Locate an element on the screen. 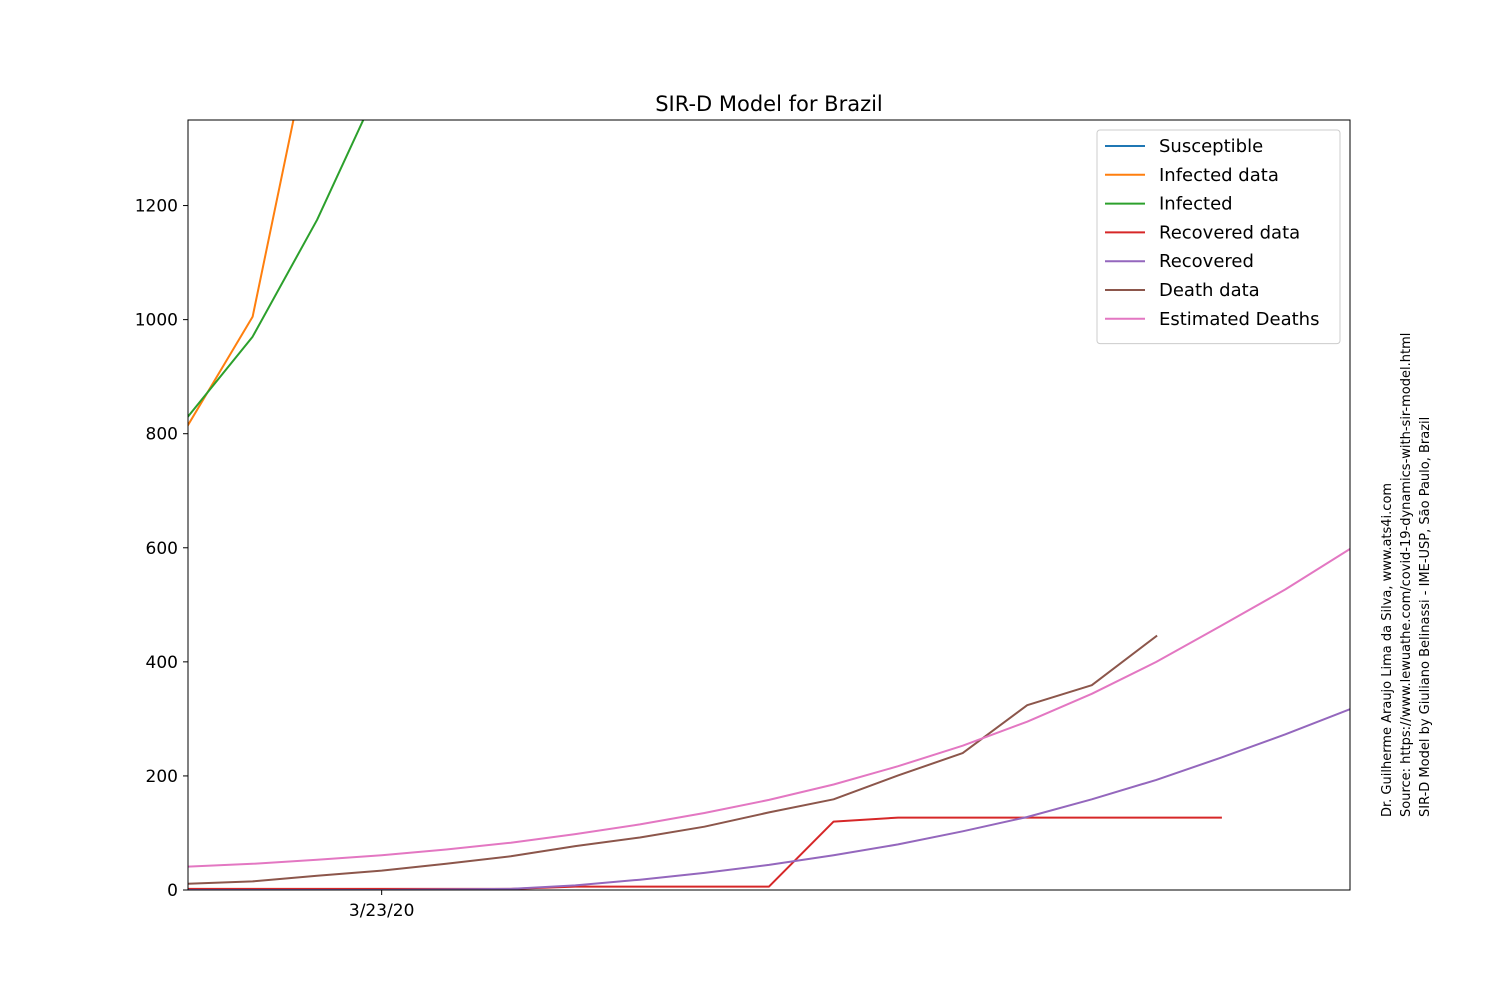 Image resolution: width=1500 pixels, height=1000 pixels. y-tick-label-1: 200 is located at coordinates (162, 777).